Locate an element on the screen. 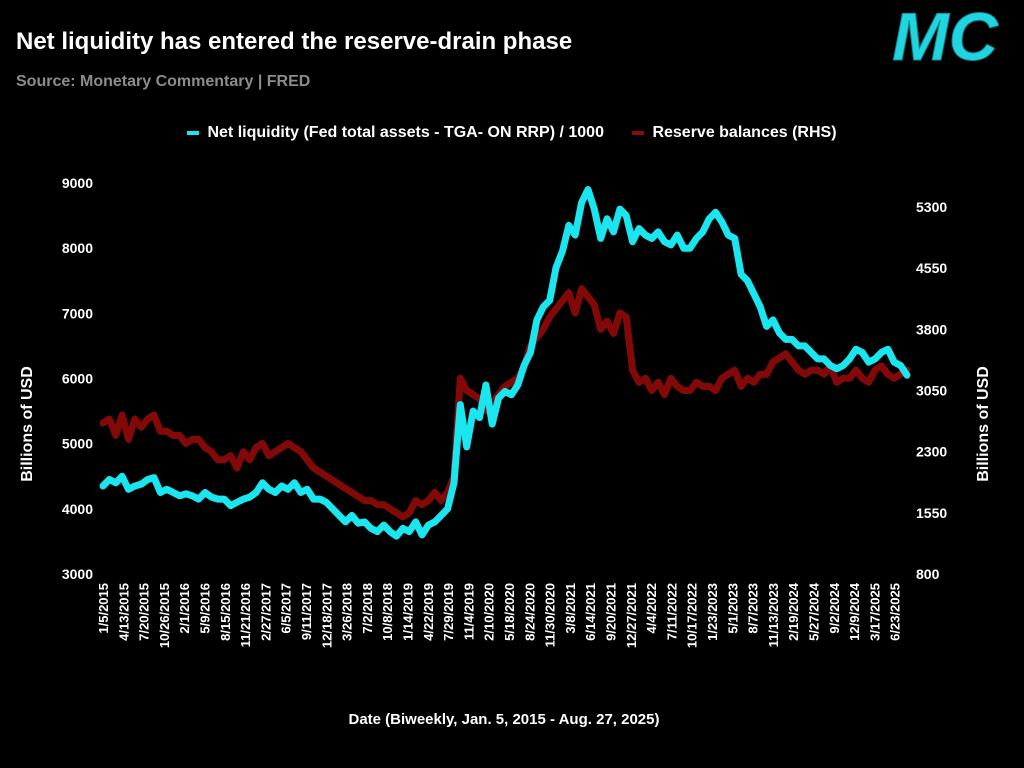 The width and height of the screenshot is (1024, 768). y-tick-label: 8000 is located at coordinates (77, 248).